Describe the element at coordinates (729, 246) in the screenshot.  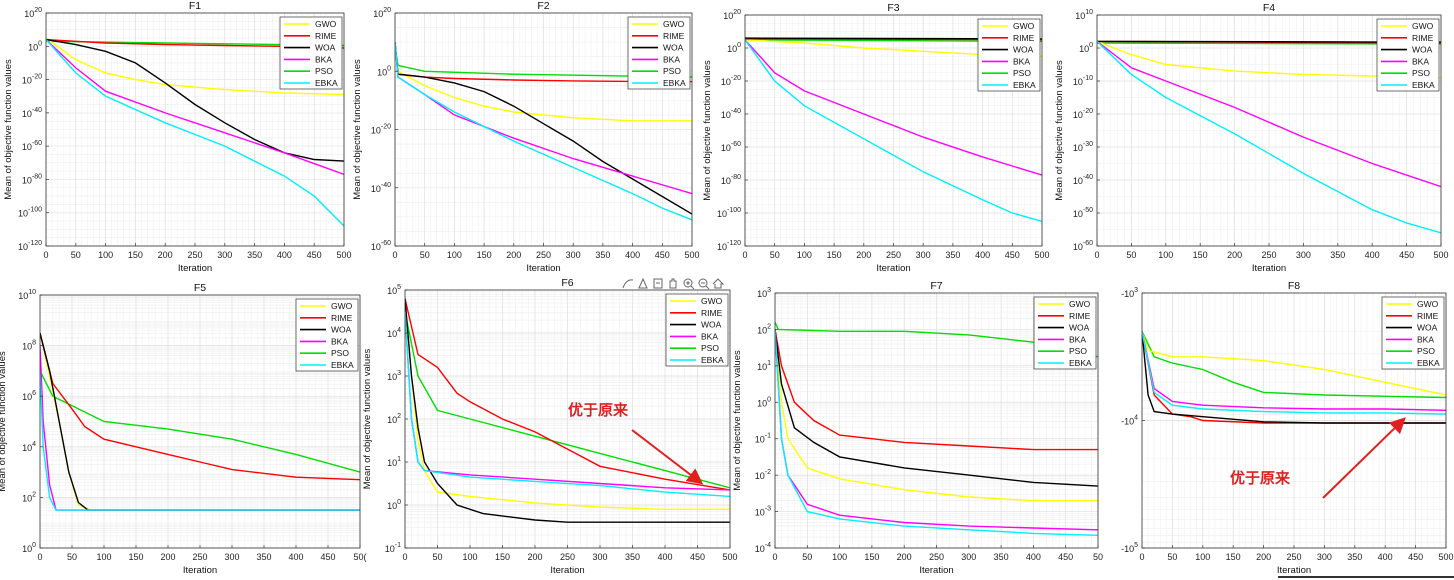
I see `y-tick-label: 10-120` at that location.